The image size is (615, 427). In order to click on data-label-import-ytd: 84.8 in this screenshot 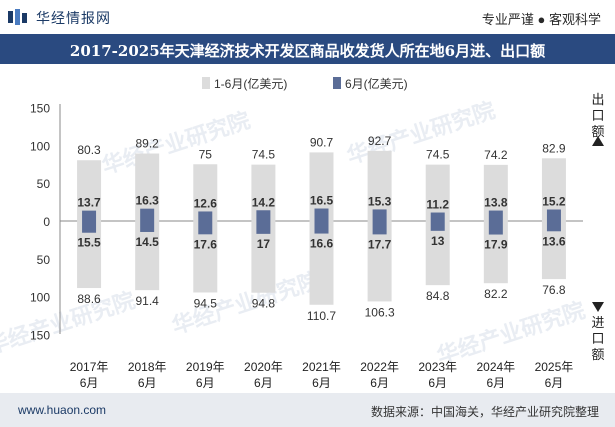, I will do `click(438, 296)`.